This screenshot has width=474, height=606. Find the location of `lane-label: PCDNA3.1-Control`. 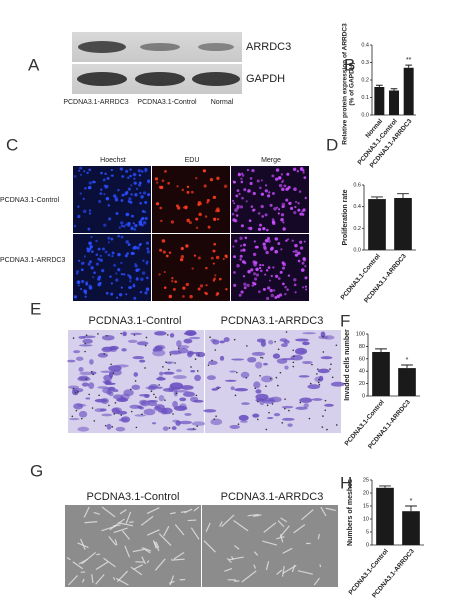

lane-label: PCDNA3.1-Control is located at coordinates (167, 102).